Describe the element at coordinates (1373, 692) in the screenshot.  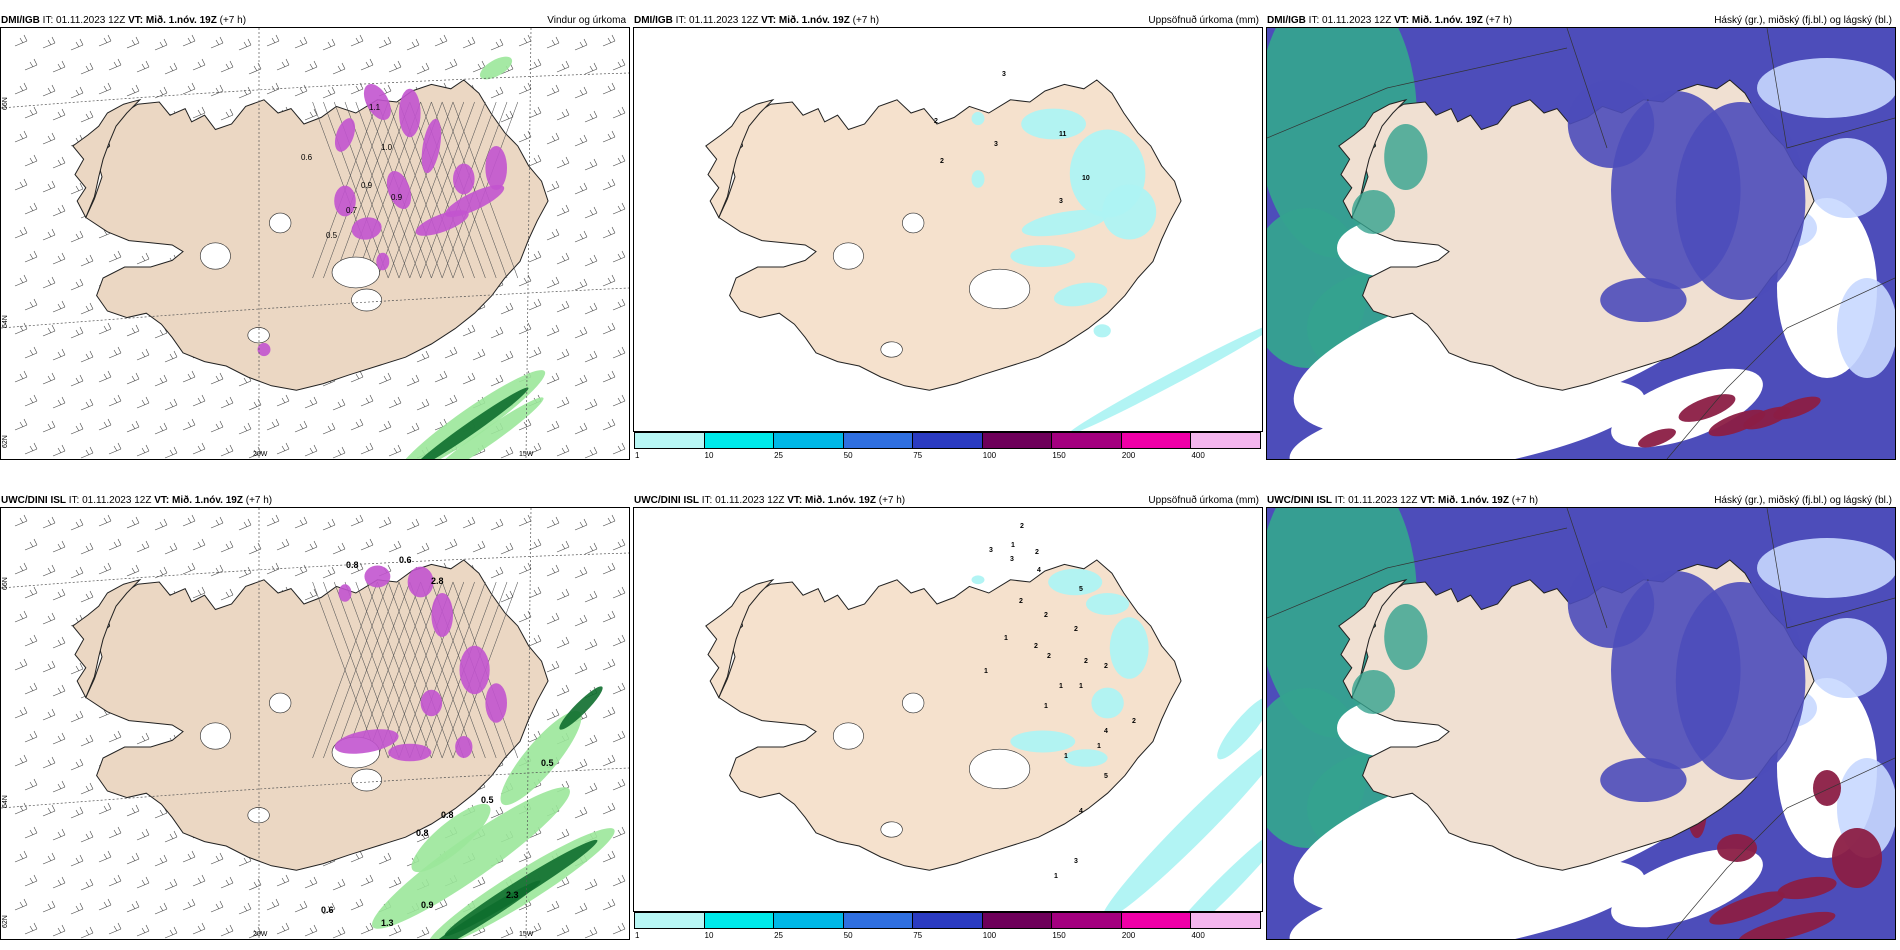
I see `high-cloud-over-land` at that location.